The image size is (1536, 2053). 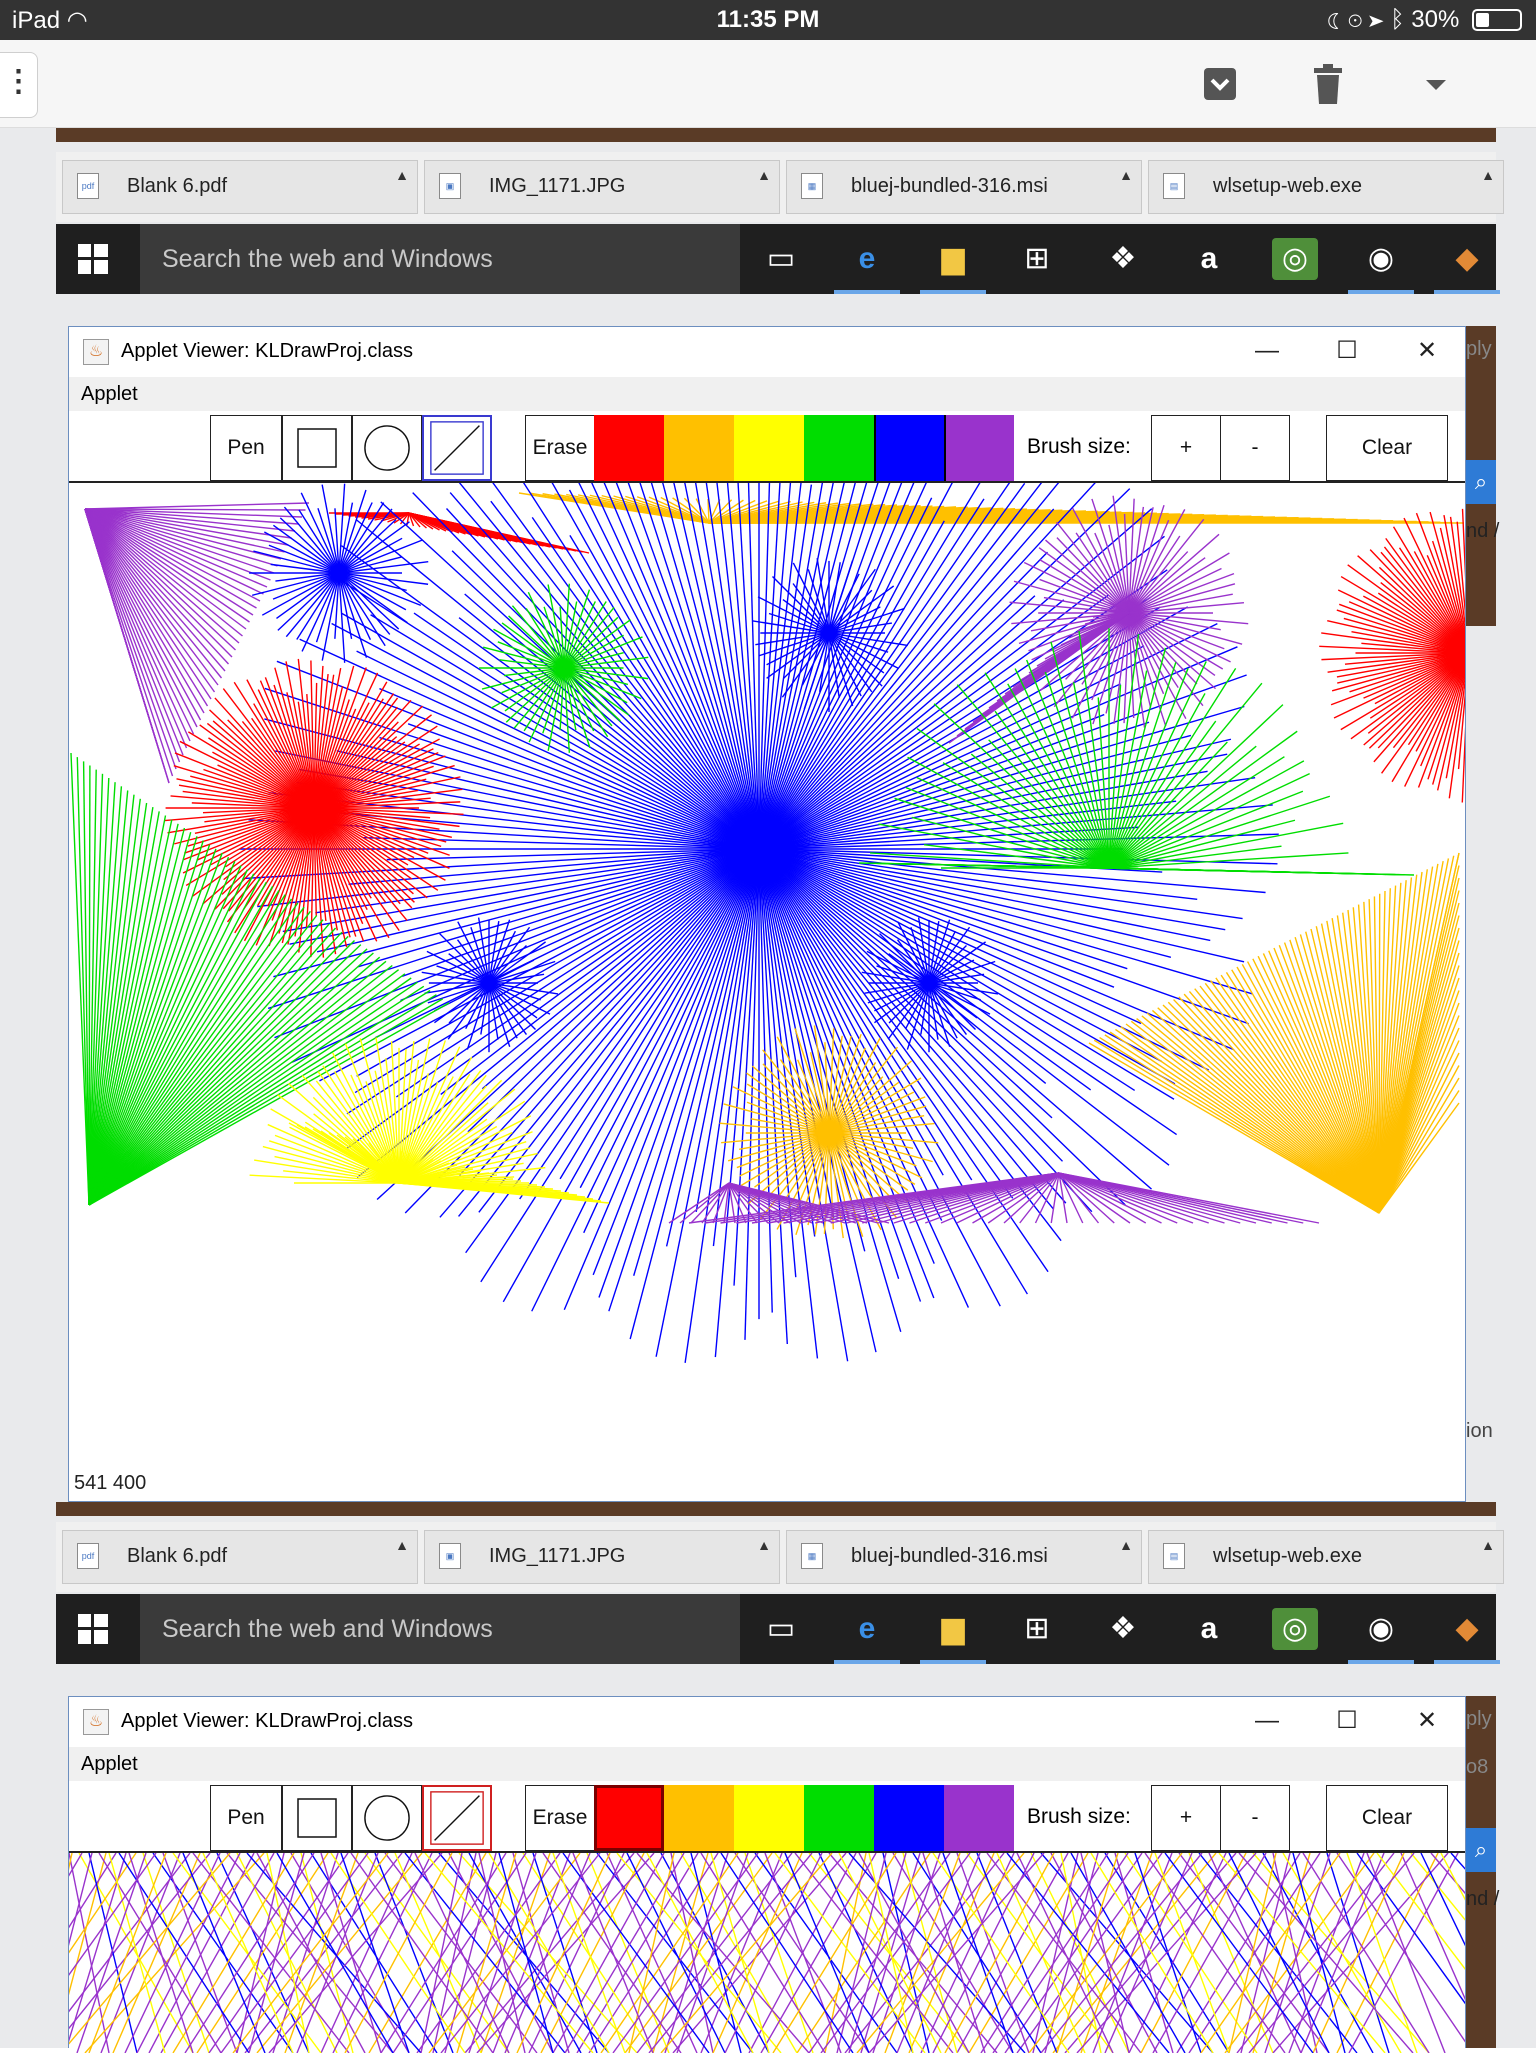 I want to click on trash-icon, so click(x=1328, y=84).